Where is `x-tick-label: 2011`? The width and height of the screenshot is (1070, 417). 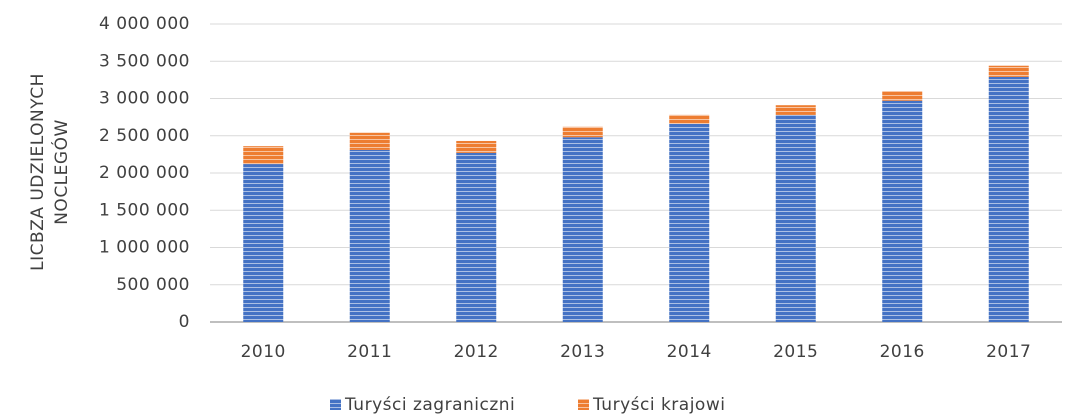 x-tick-label: 2011 is located at coordinates (369, 352).